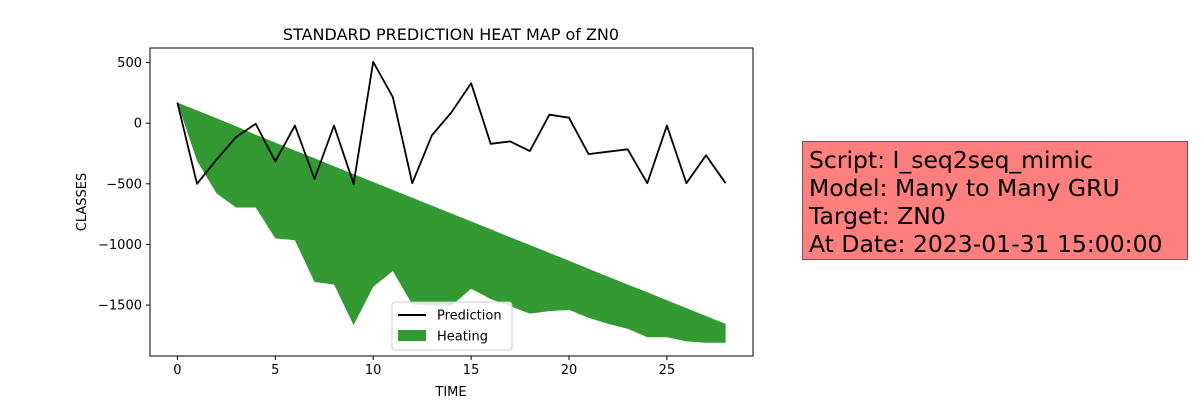  I want to click on x-tick-label: 5, so click(275, 370).